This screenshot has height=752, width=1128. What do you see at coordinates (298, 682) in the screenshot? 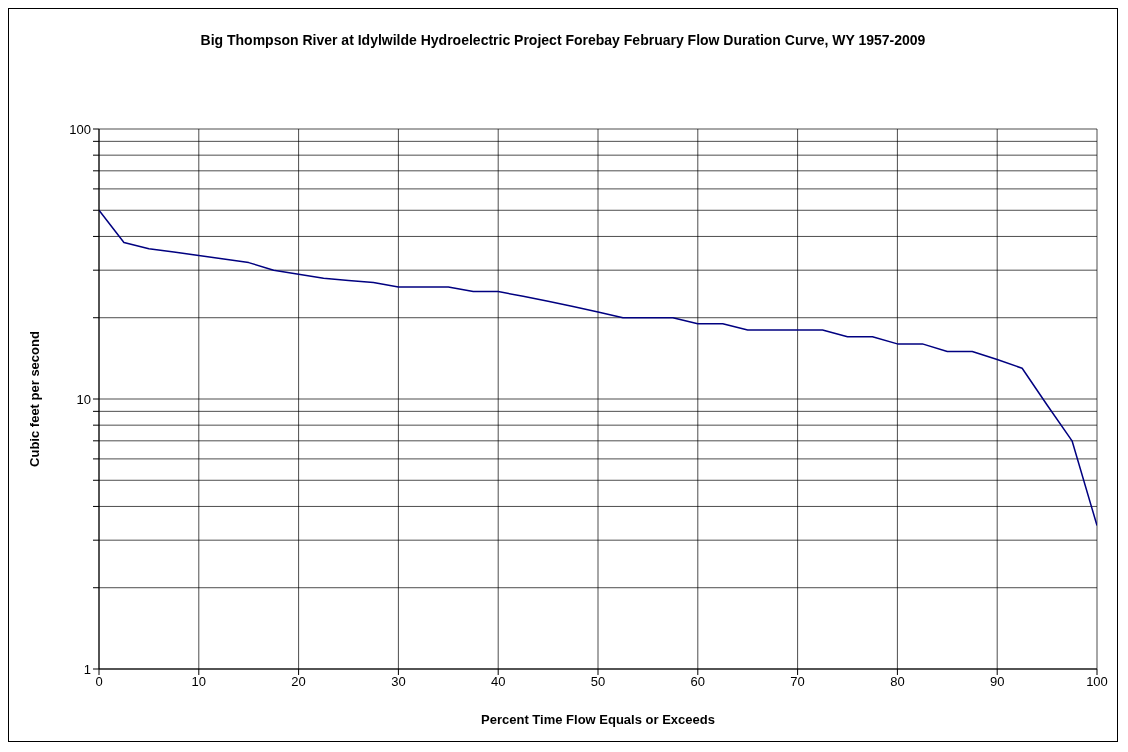
I see `x-tick-label: 20` at bounding box center [298, 682].